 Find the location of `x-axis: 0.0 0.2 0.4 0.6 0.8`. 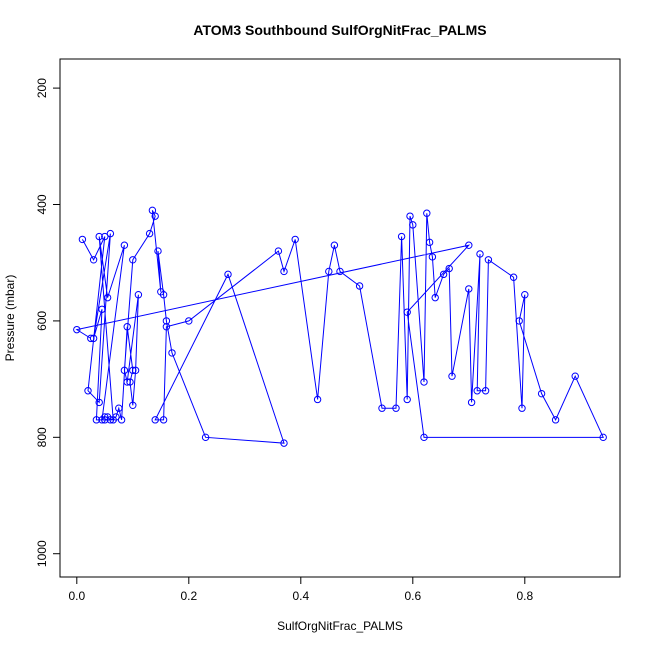

x-axis: 0.0 0.2 0.4 0.6 0.8 is located at coordinates (300, 589).